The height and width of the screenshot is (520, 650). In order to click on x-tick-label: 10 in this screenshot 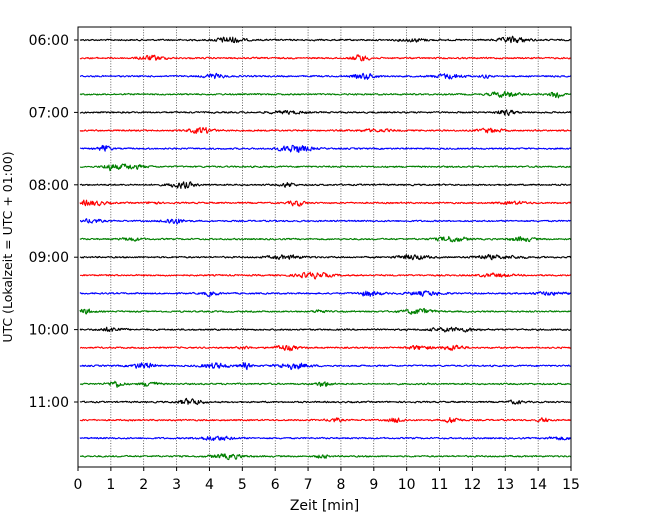, I will do `click(407, 485)`.